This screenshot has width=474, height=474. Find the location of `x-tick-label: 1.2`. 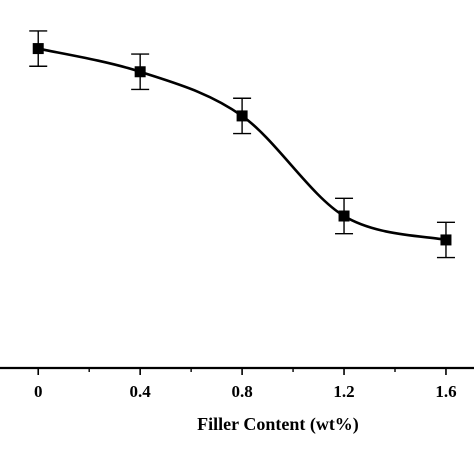

x-tick-label: 1.2 is located at coordinates (343, 391).